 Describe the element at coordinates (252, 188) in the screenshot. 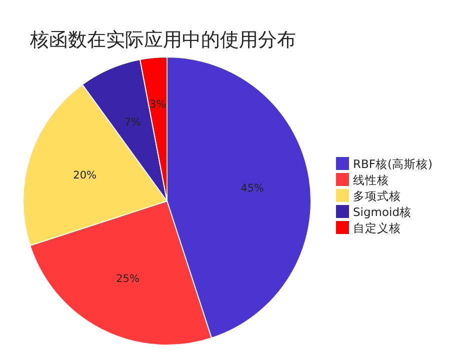

I see `data-label: 45%` at that location.